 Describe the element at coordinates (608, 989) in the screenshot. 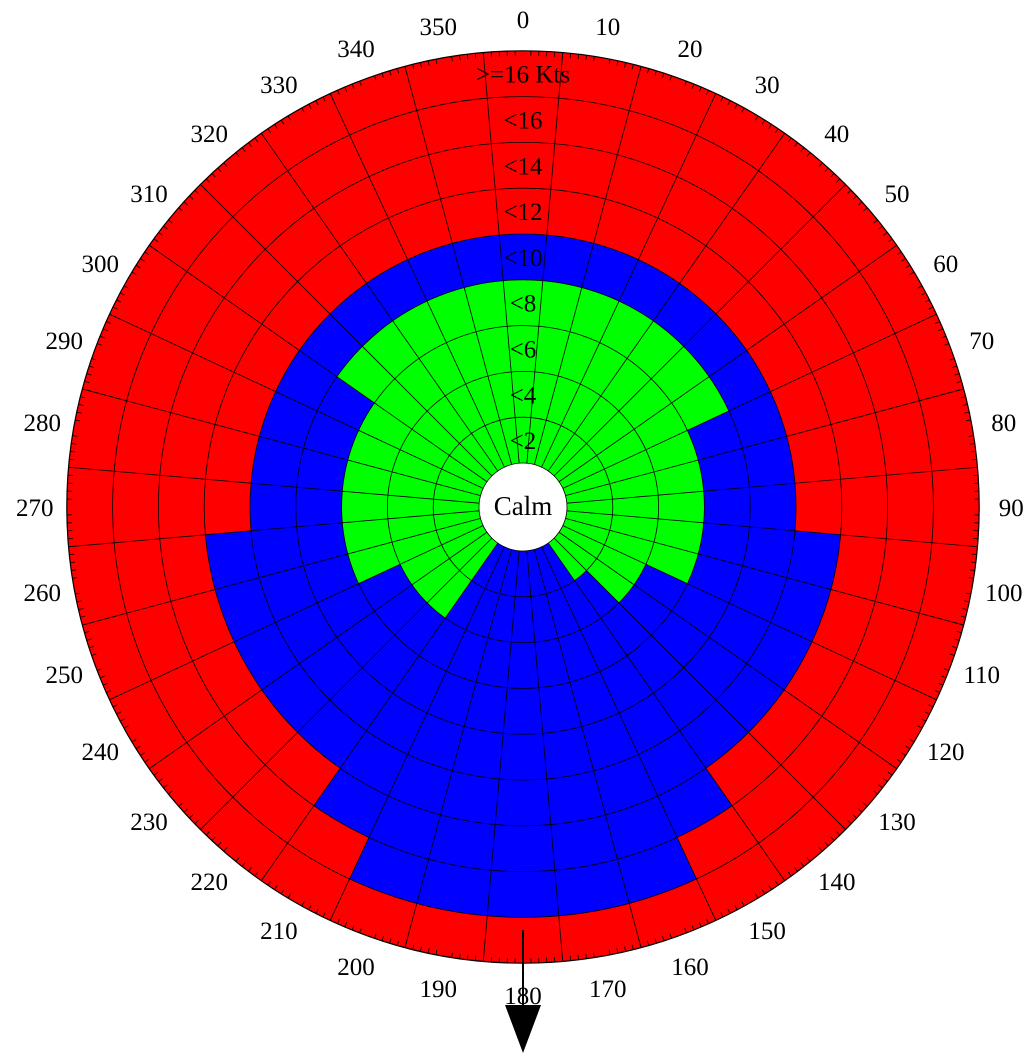

I see `direction-label-170: 170` at that location.